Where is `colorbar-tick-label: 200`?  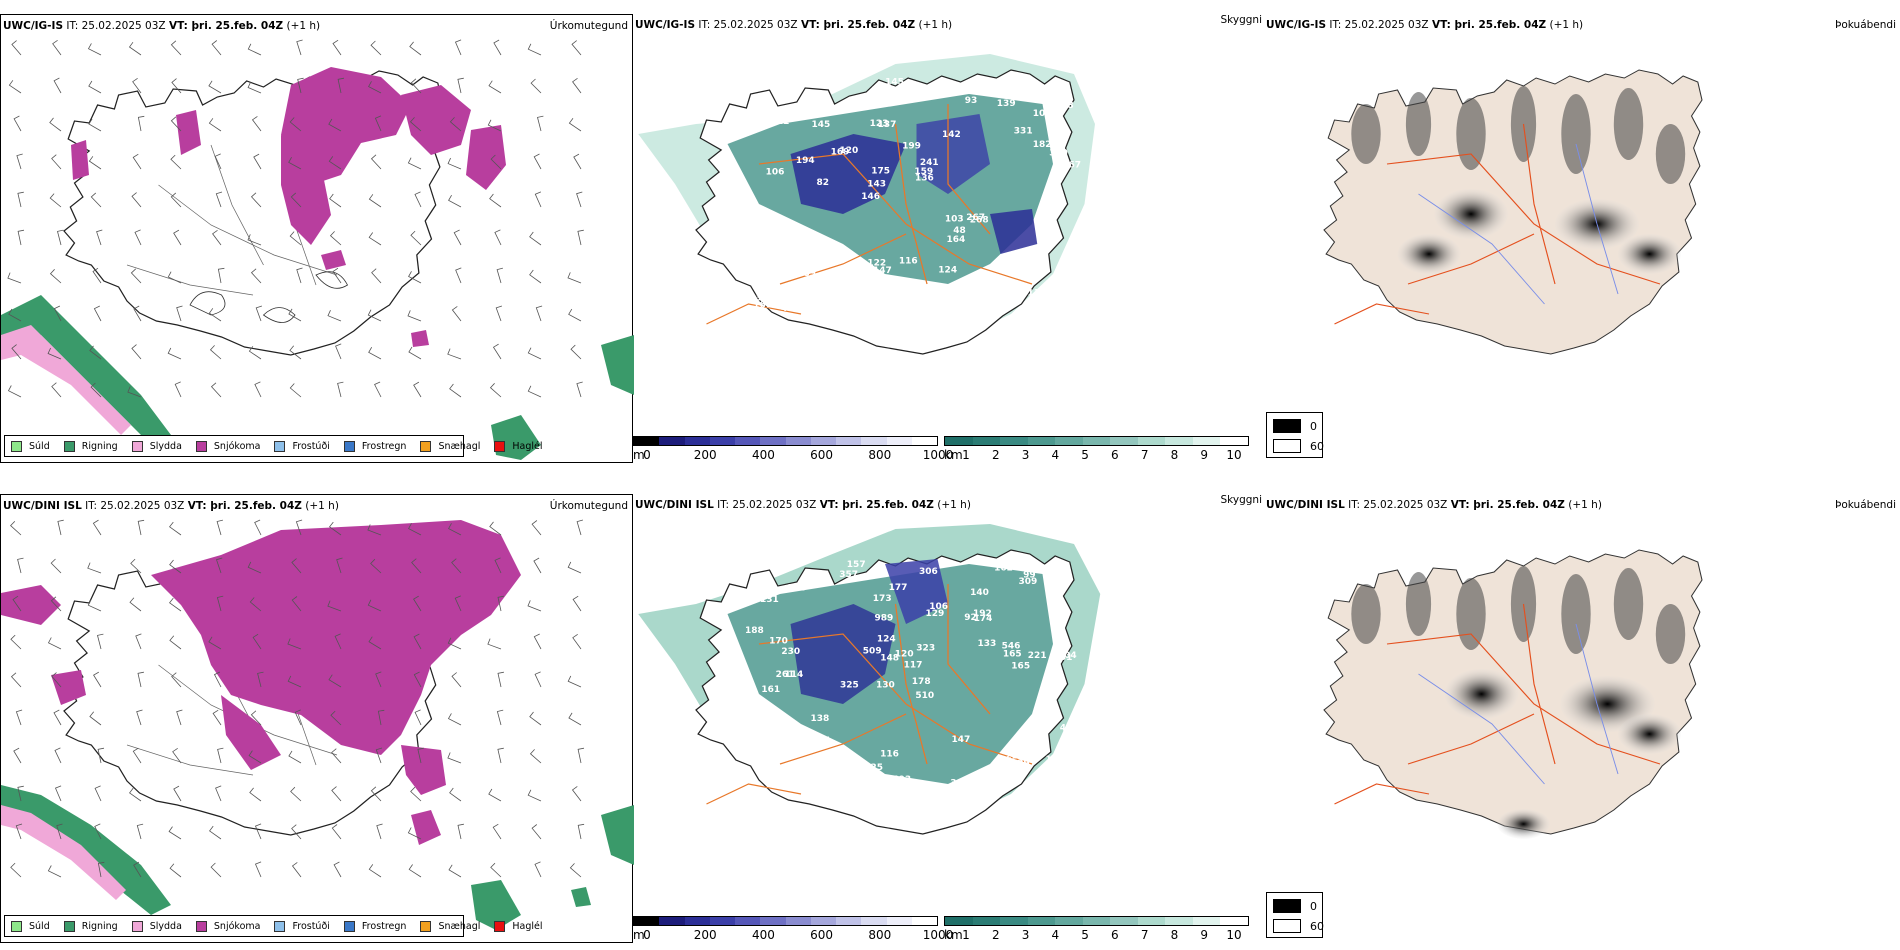
colorbar-tick-label: 200 is located at coordinates (705, 935).